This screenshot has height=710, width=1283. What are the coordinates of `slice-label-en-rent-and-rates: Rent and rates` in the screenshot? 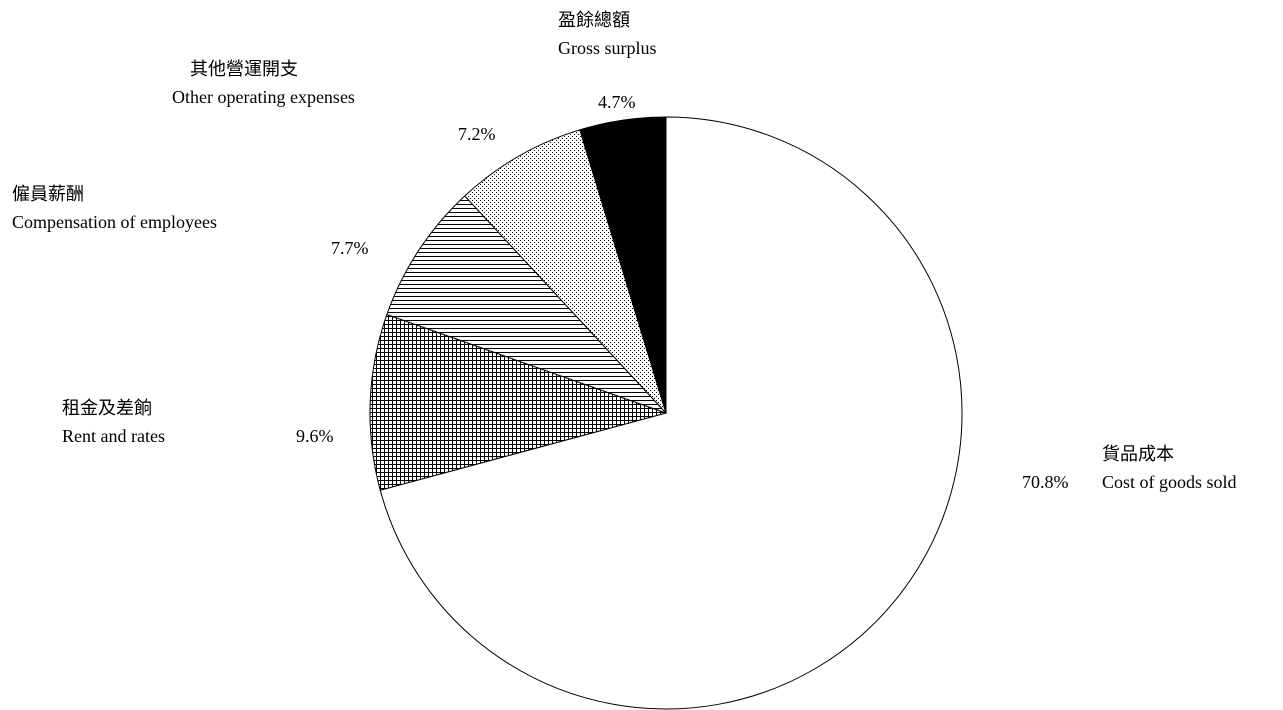 It's located at (113, 436).